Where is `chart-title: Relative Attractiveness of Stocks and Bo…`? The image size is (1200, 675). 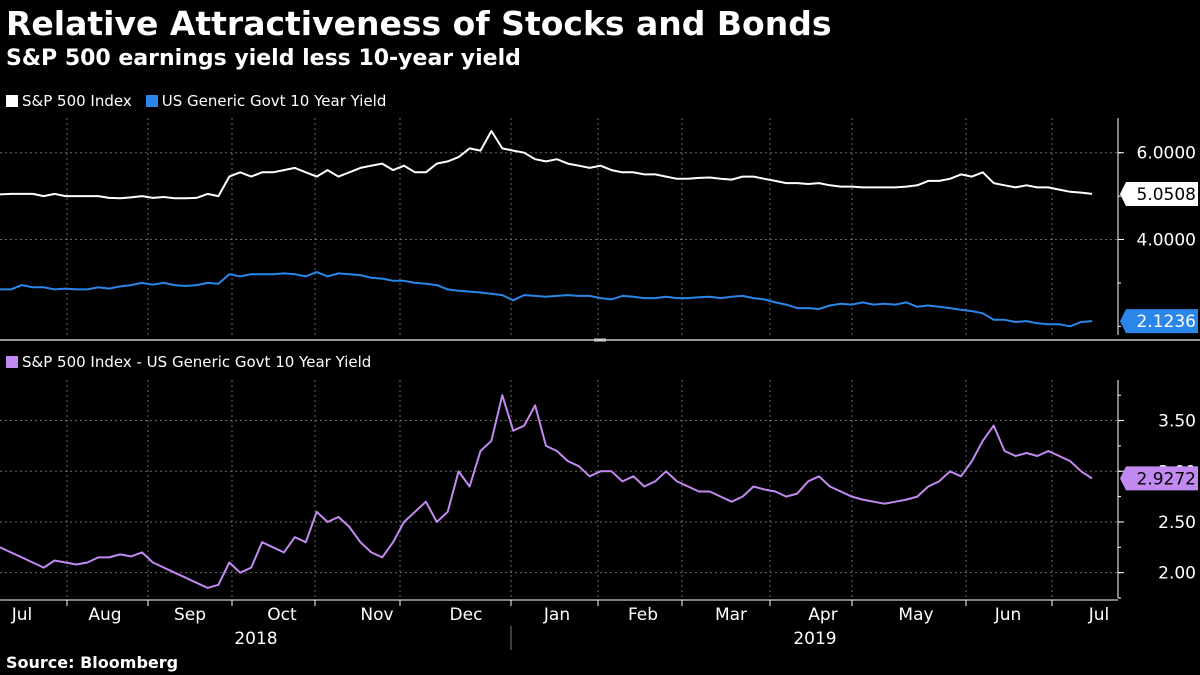 chart-title: Relative Attractiveness of Stocks and Bo… is located at coordinates (419, 23).